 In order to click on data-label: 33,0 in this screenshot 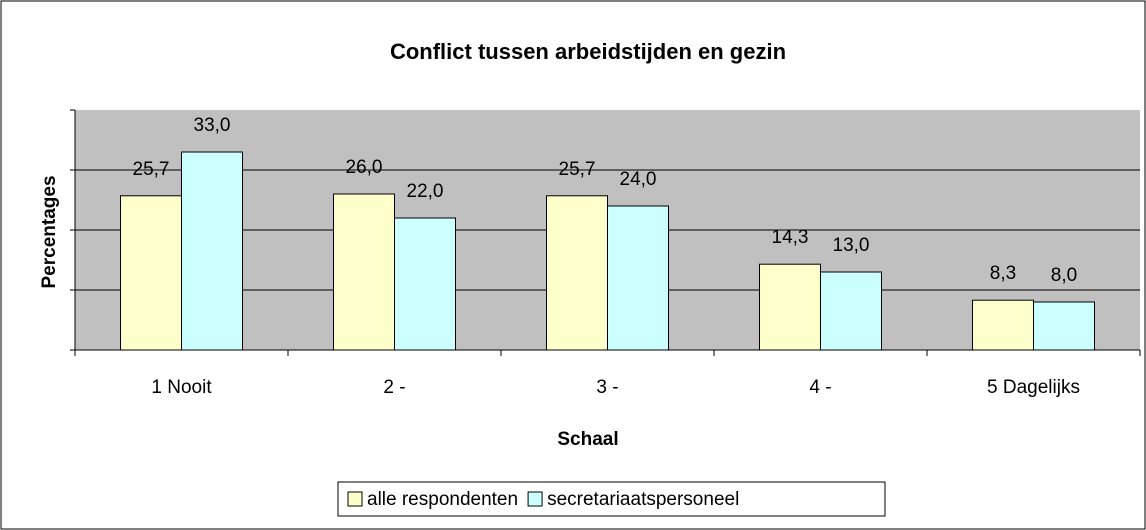, I will do `click(212, 125)`.